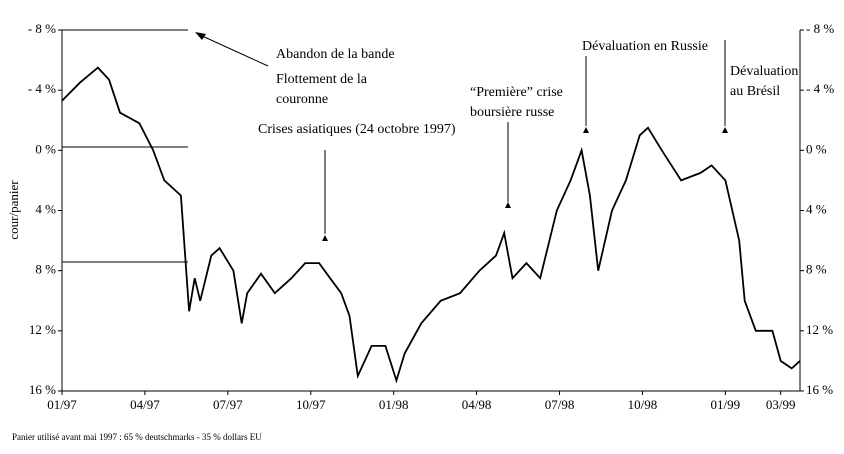 This screenshot has width=844, height=454. Describe the element at coordinates (764, 71) in the screenshot. I see `annotation: Dévaluation` at that location.